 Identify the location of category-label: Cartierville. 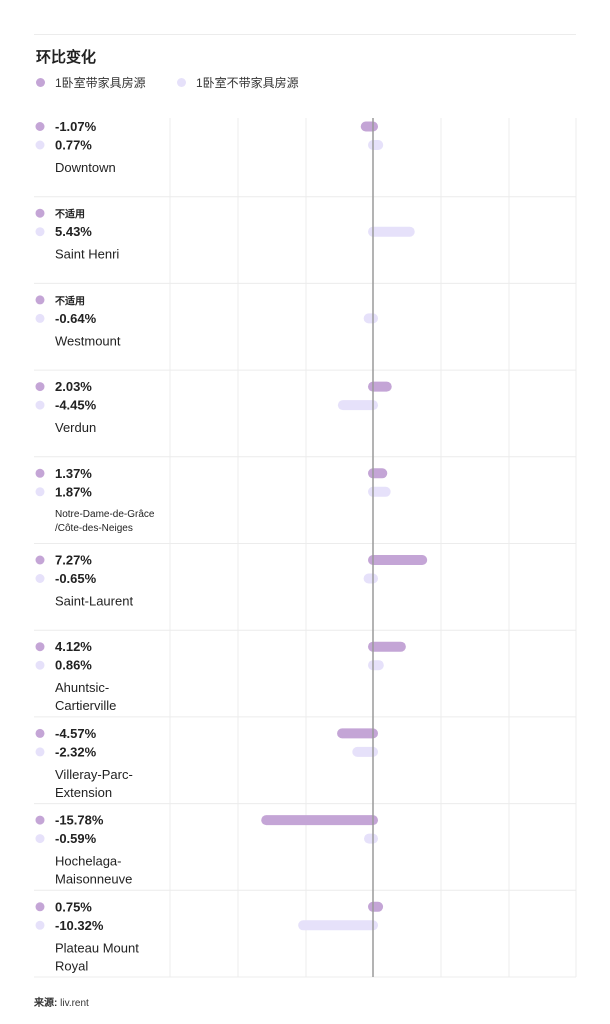
(85, 705).